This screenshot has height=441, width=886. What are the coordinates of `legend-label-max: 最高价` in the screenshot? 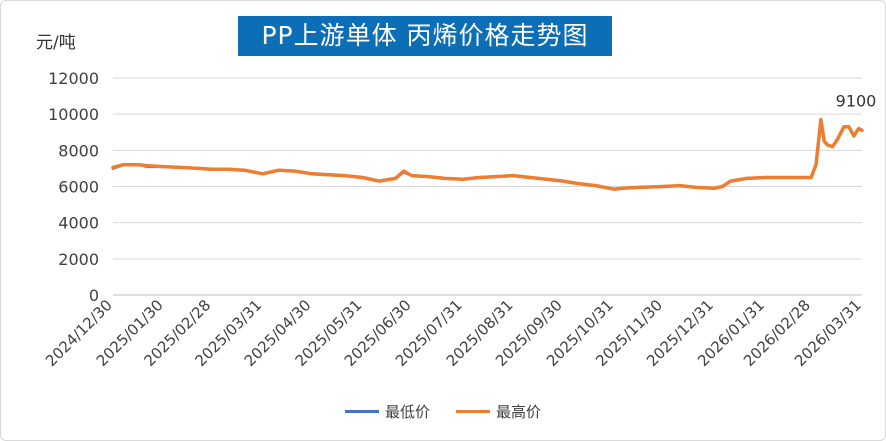 It's located at (519, 412).